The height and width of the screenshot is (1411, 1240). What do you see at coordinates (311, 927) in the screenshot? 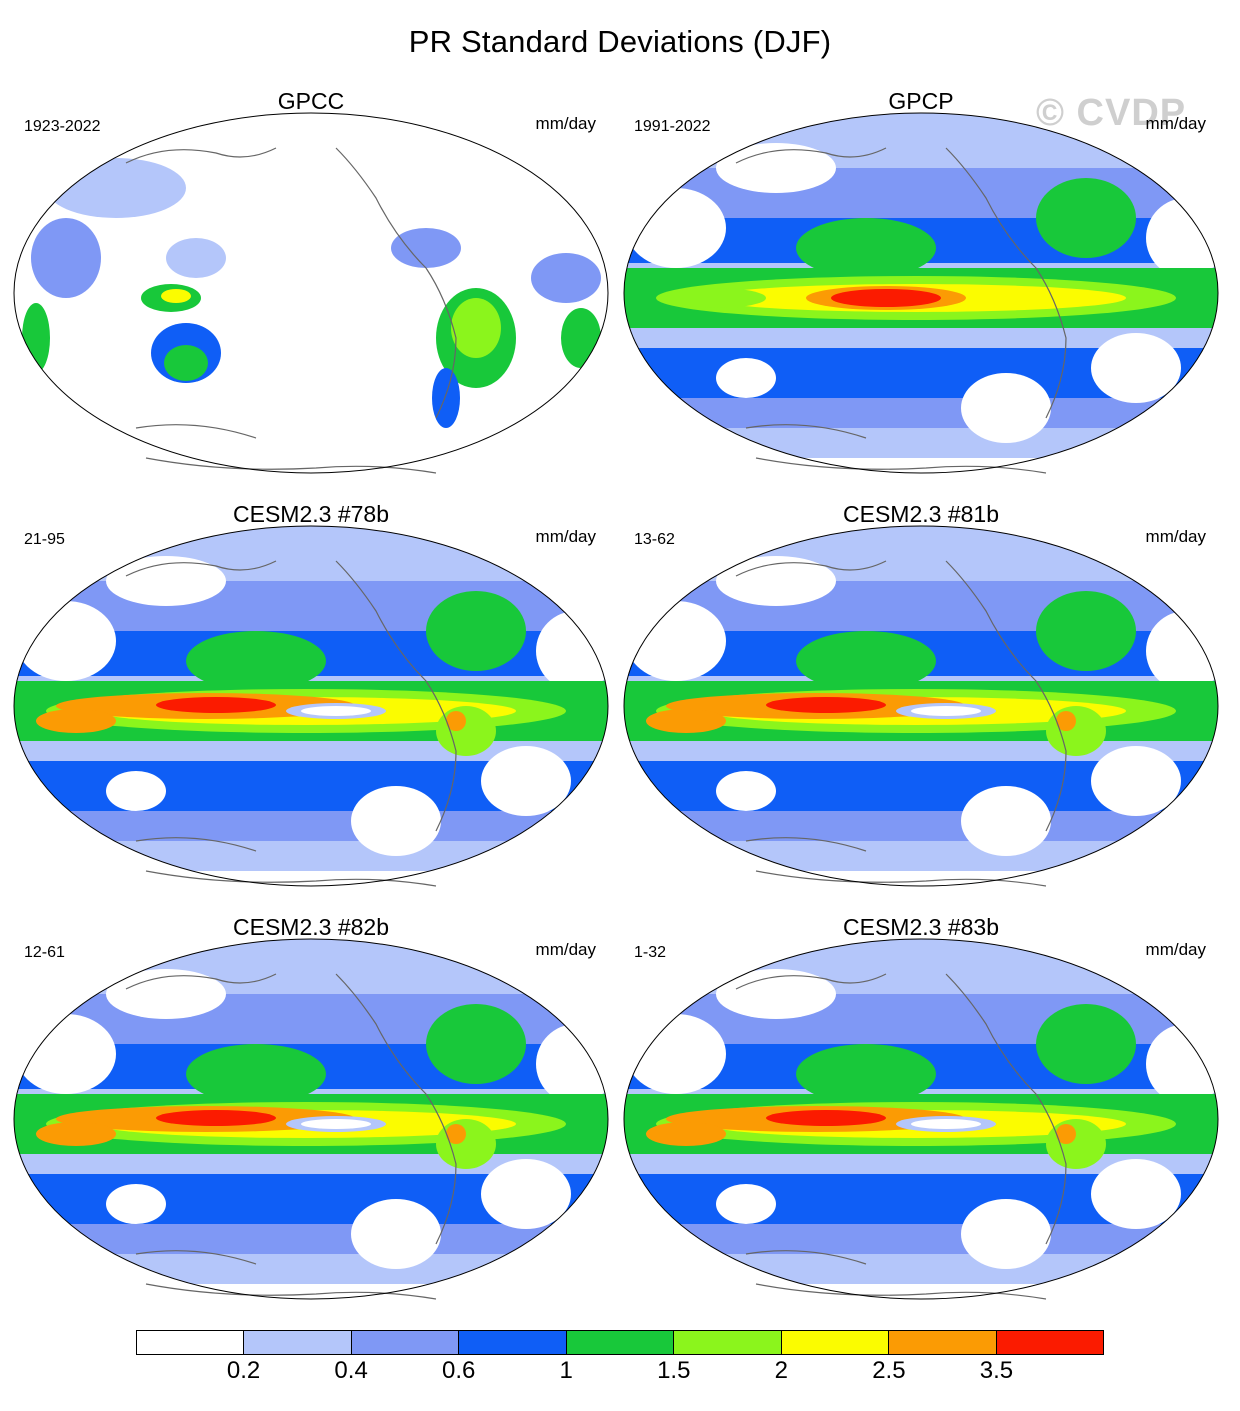
I see `panel-title: CESM2.3 #82b` at bounding box center [311, 927].